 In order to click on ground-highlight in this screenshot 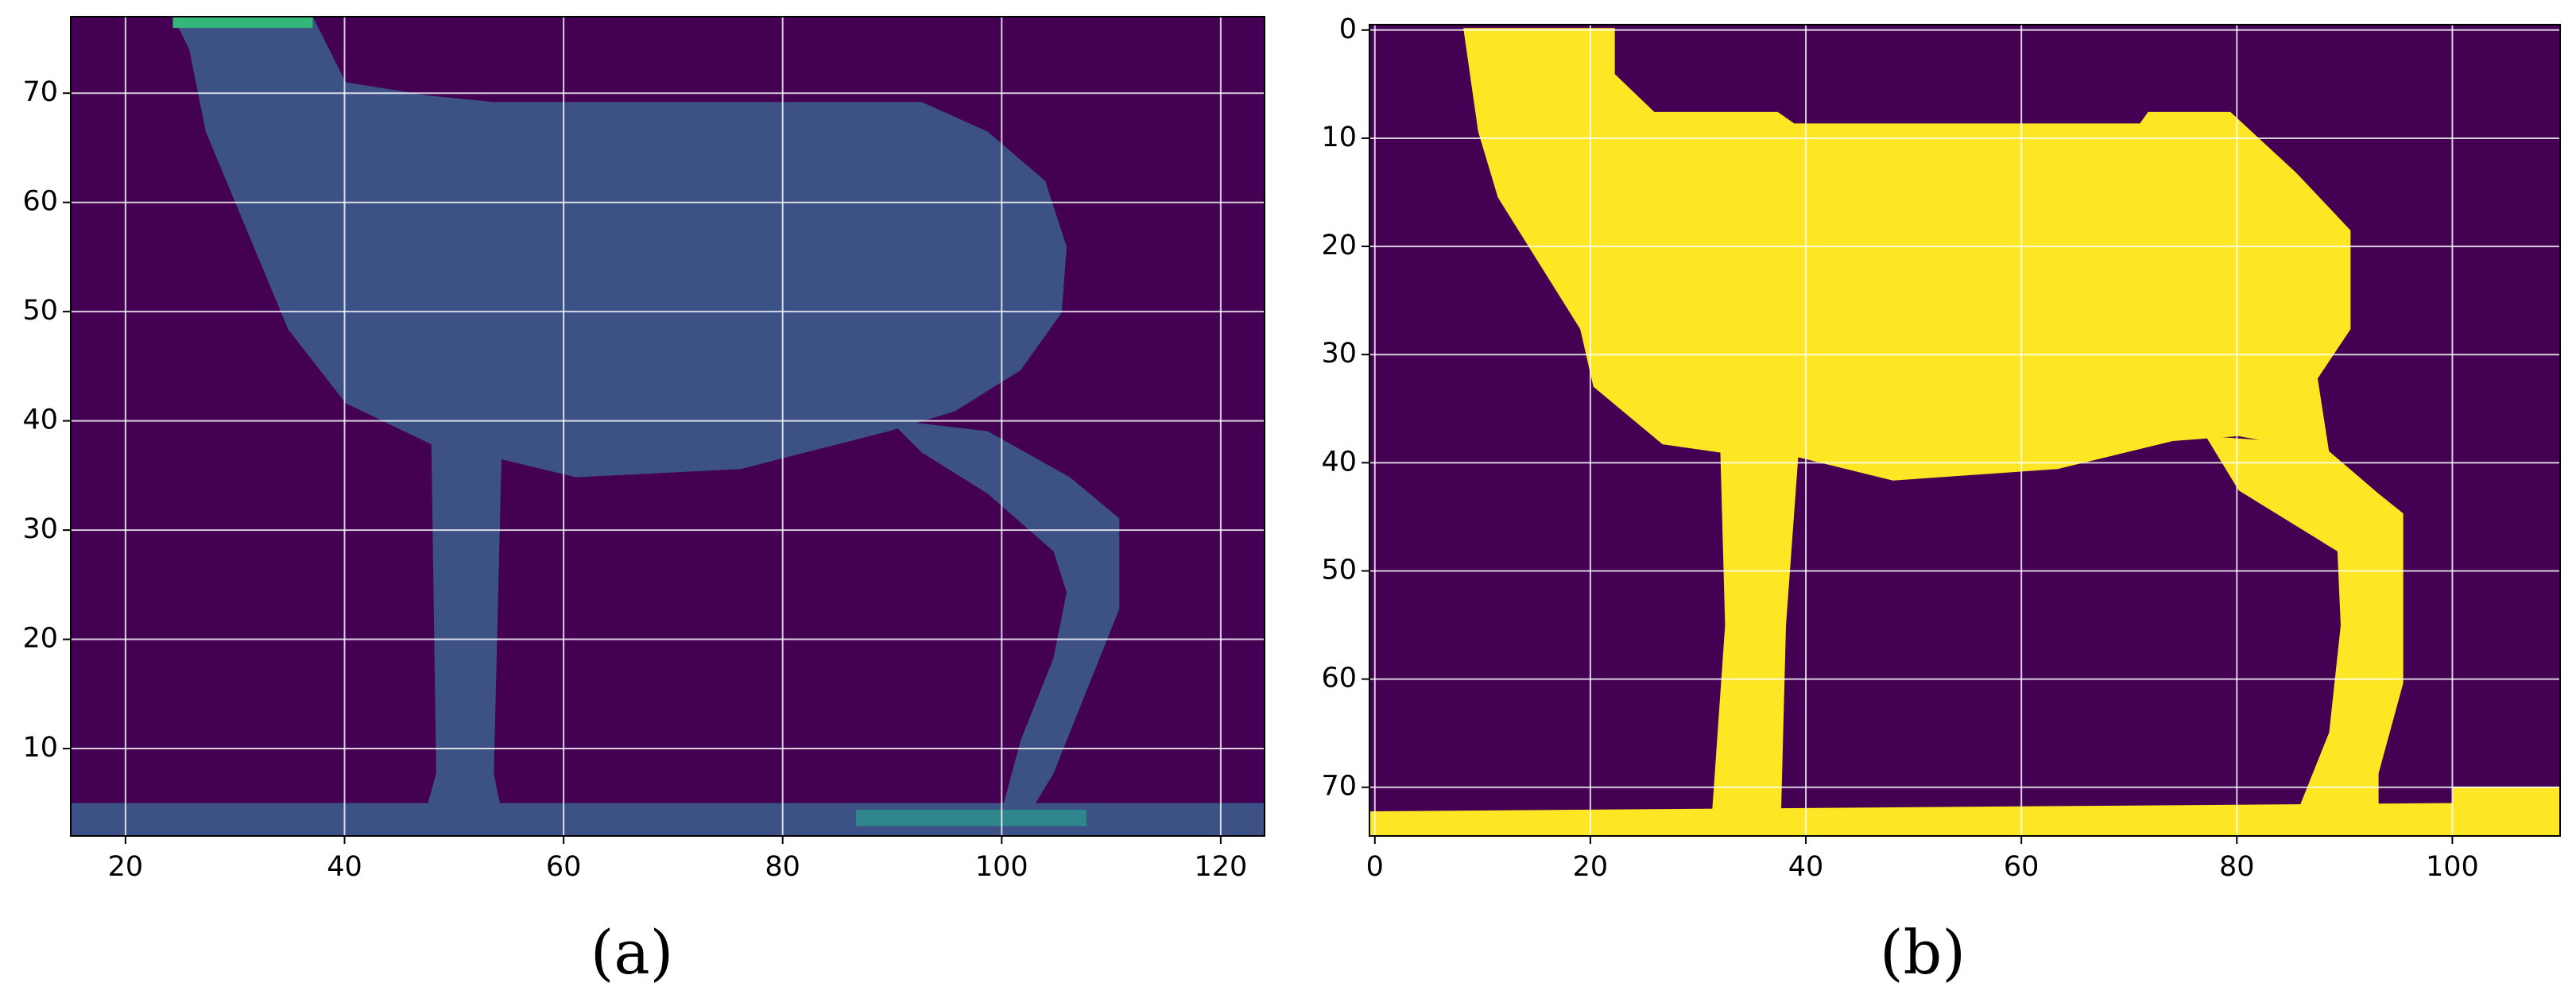, I will do `click(971, 817)`.